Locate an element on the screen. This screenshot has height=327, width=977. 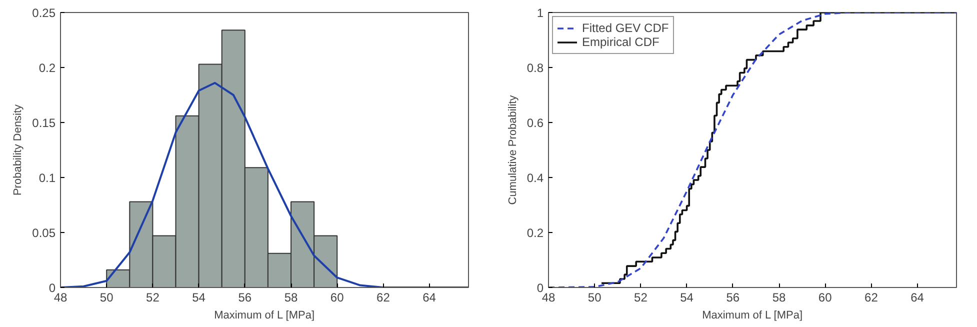
y-tick-label: 0.4 is located at coordinates (535, 178).